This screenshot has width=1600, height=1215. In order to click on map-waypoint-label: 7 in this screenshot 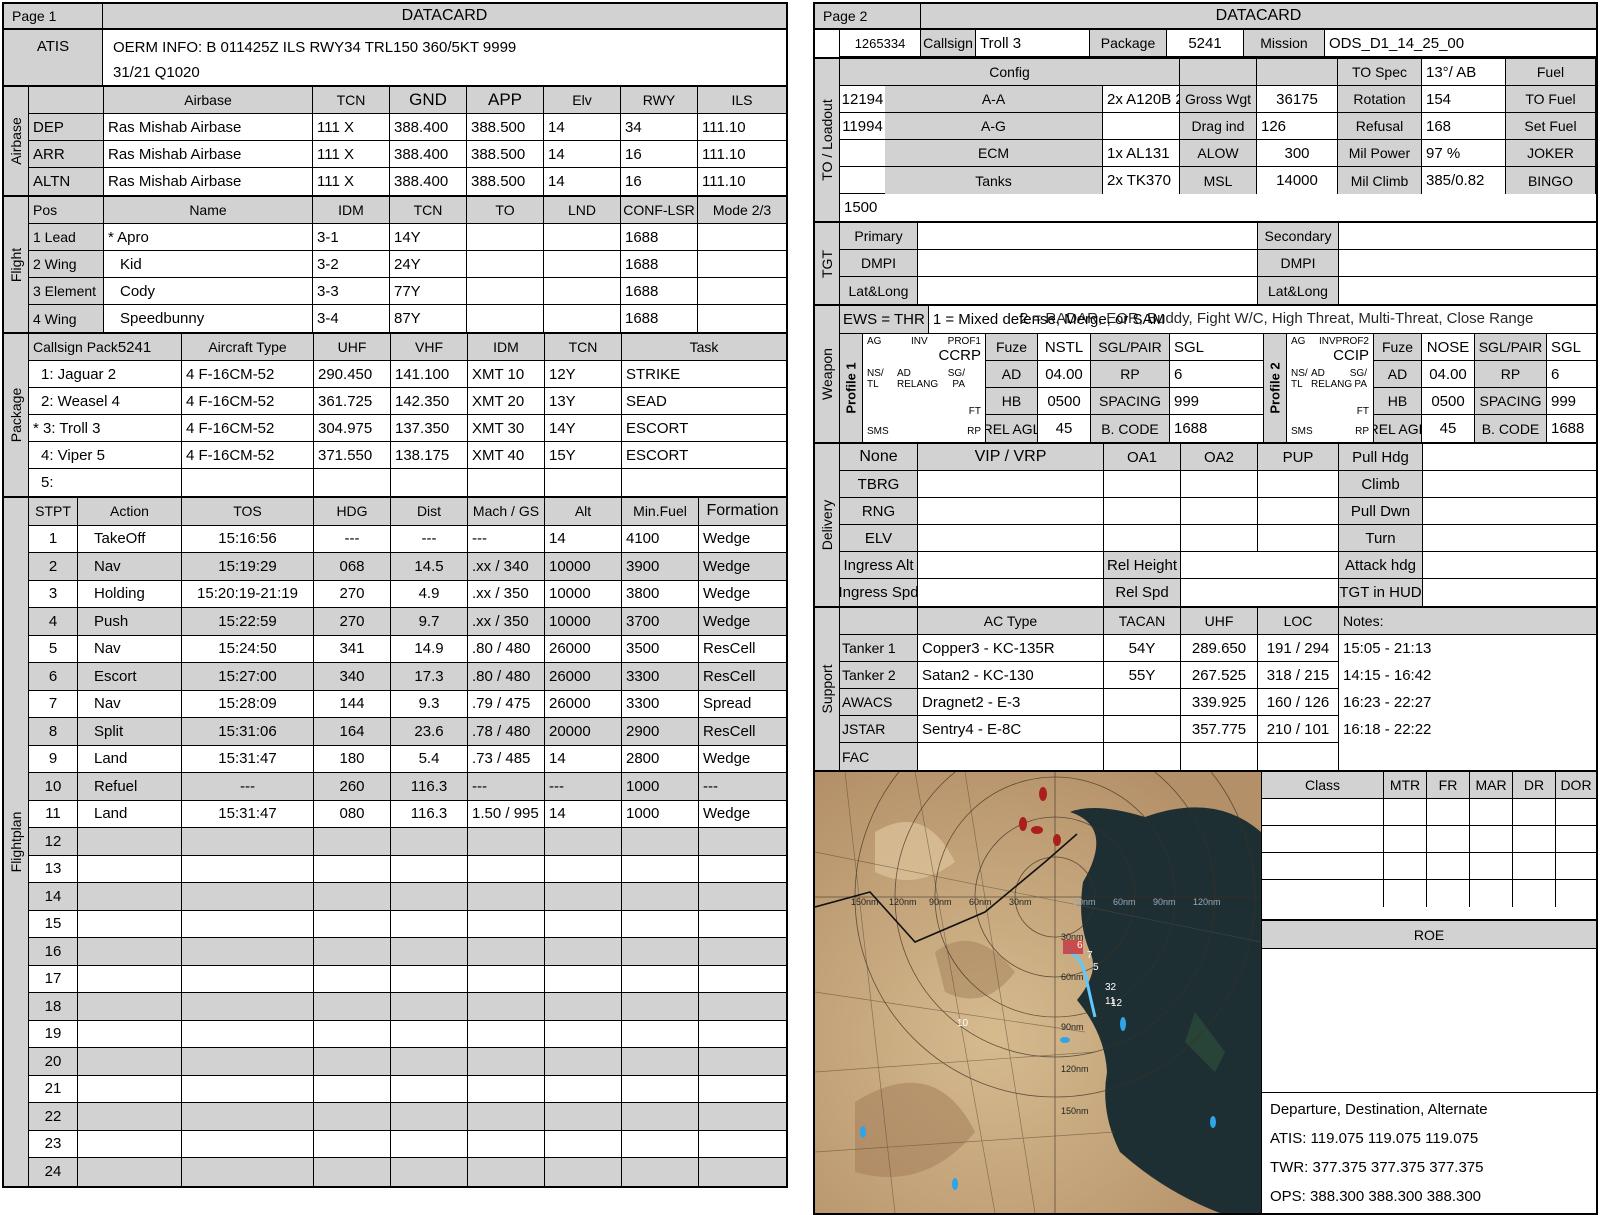, I will do `click(1090, 955)`.